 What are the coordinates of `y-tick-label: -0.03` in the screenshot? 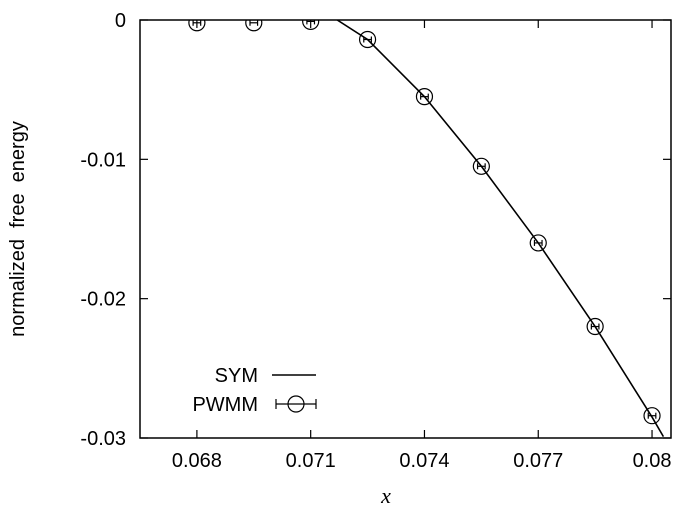 It's located at (103, 439).